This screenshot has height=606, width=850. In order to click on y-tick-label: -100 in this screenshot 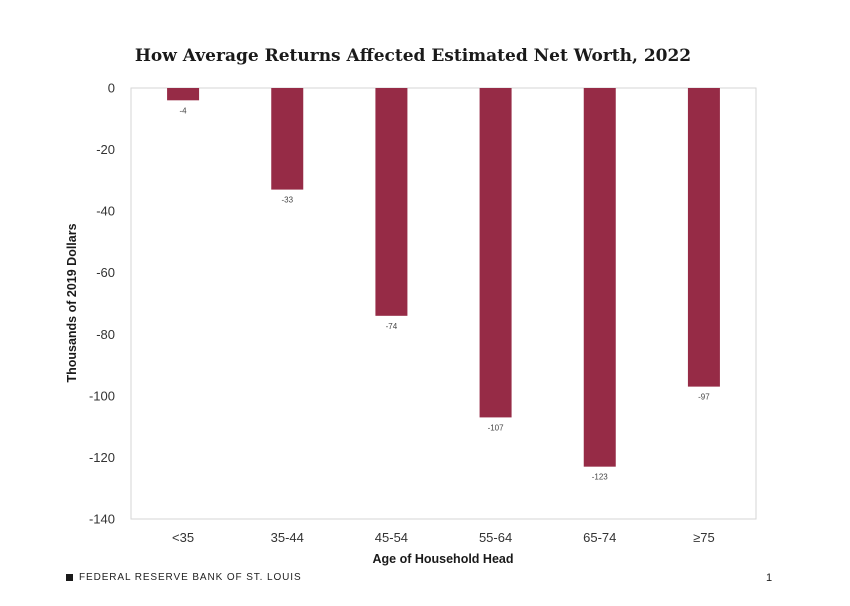, I will do `click(102, 395)`.